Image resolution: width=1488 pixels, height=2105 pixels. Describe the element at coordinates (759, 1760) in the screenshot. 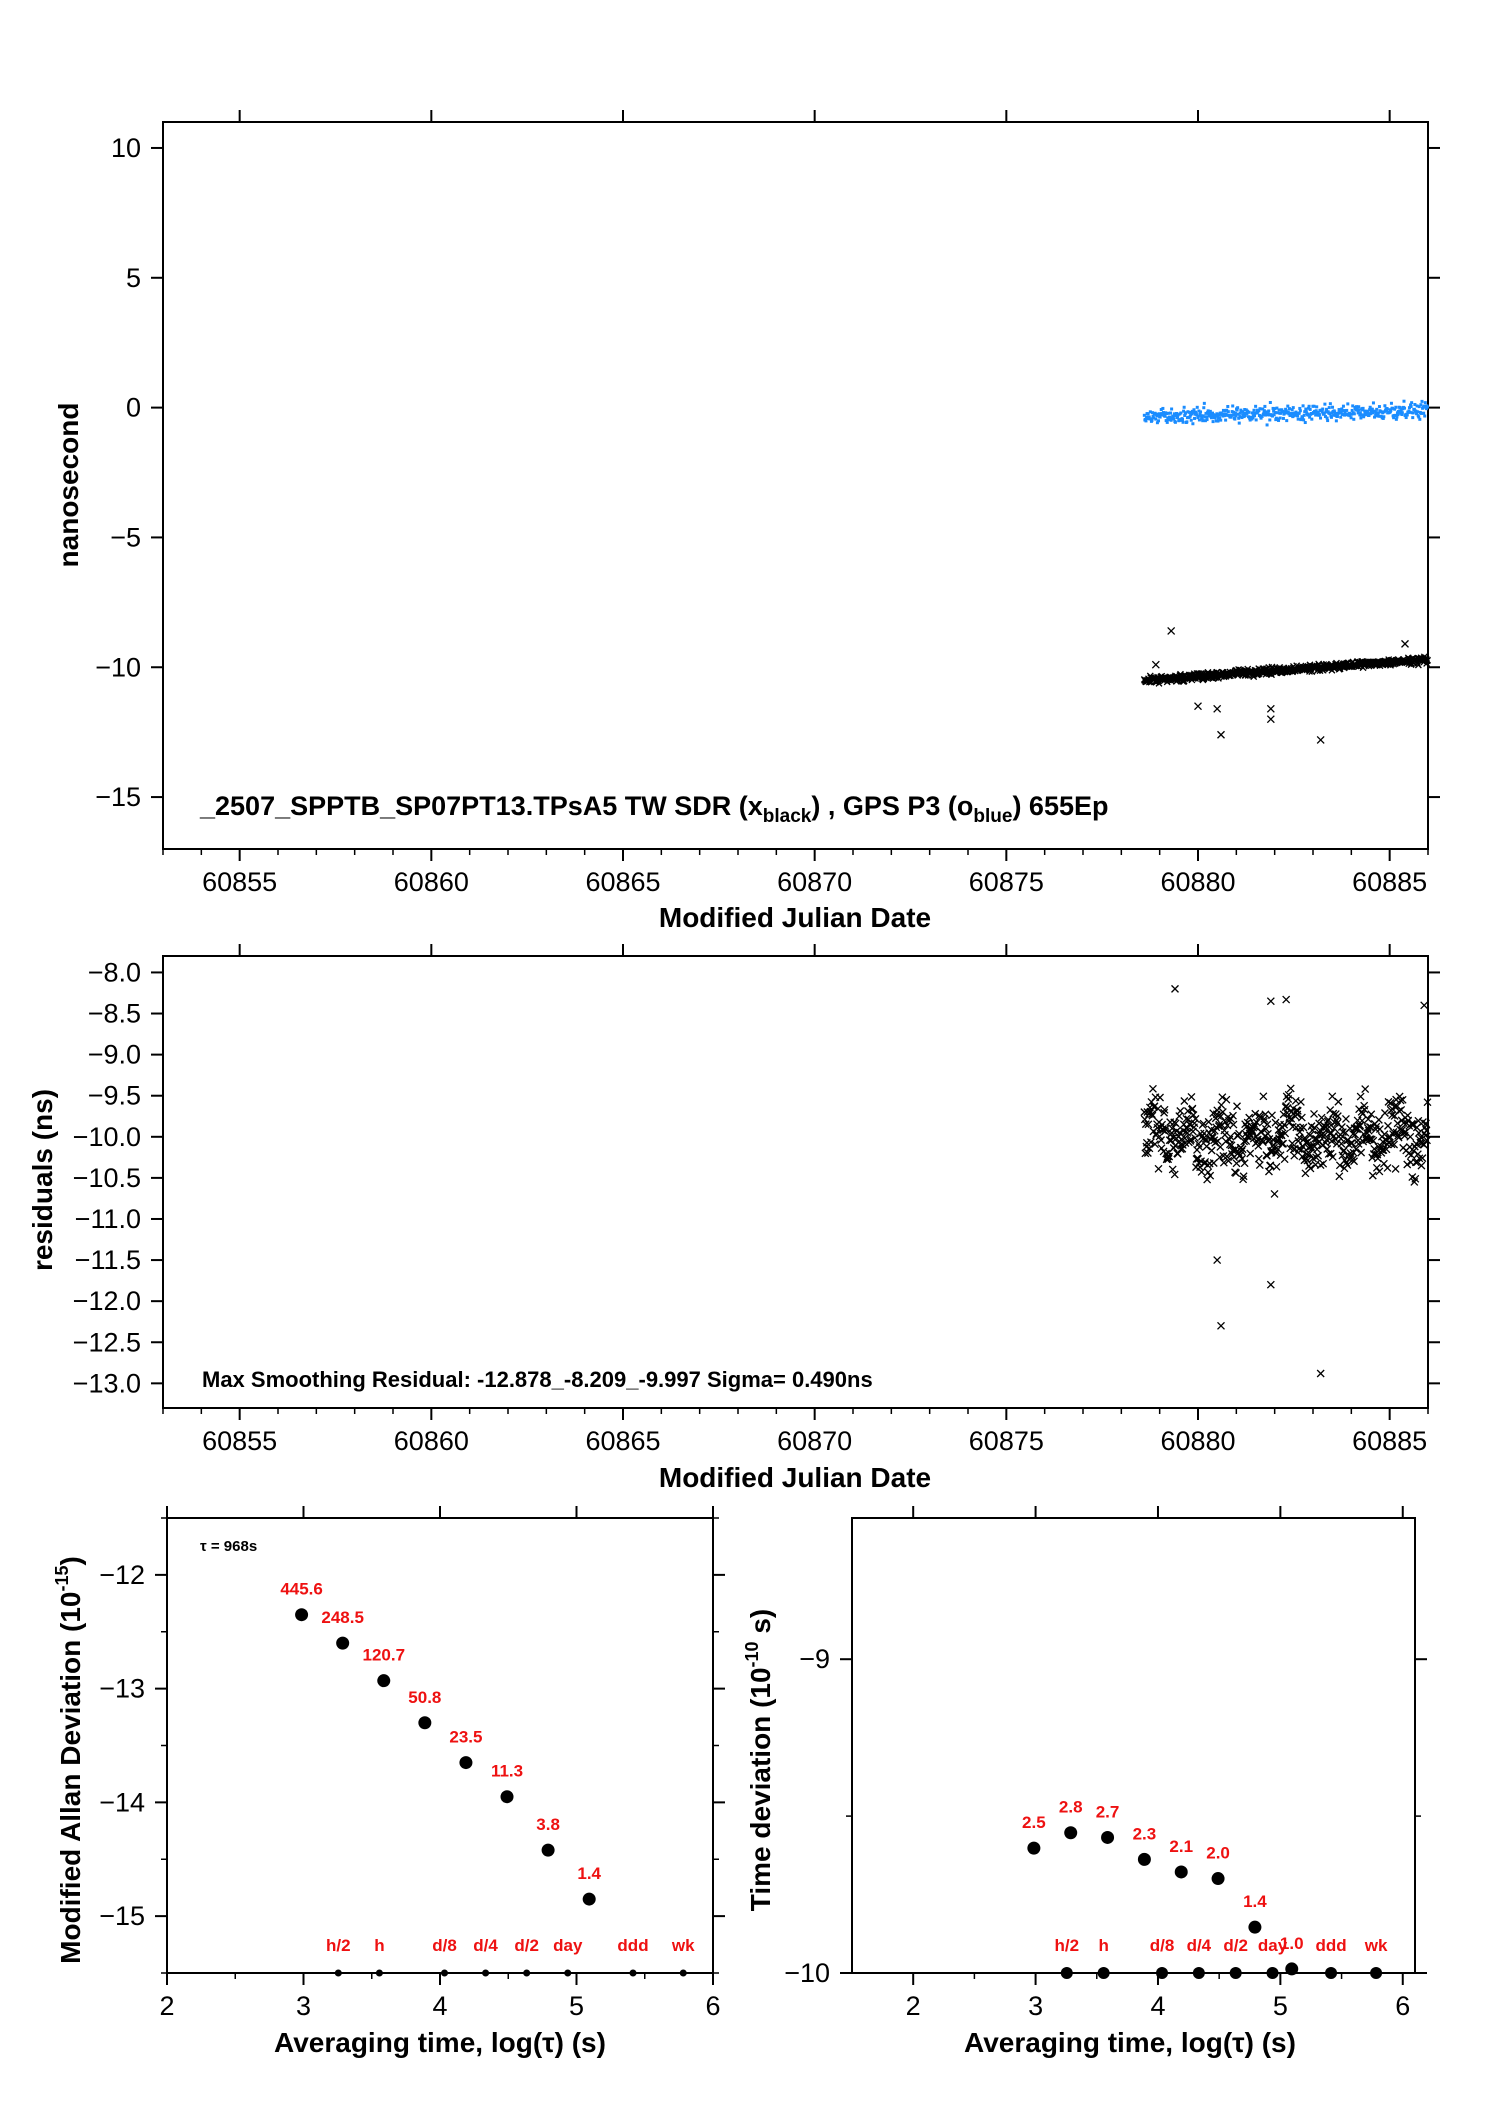

I see `tdev-y-axis-title: Time deviation (10-10 s)` at that location.